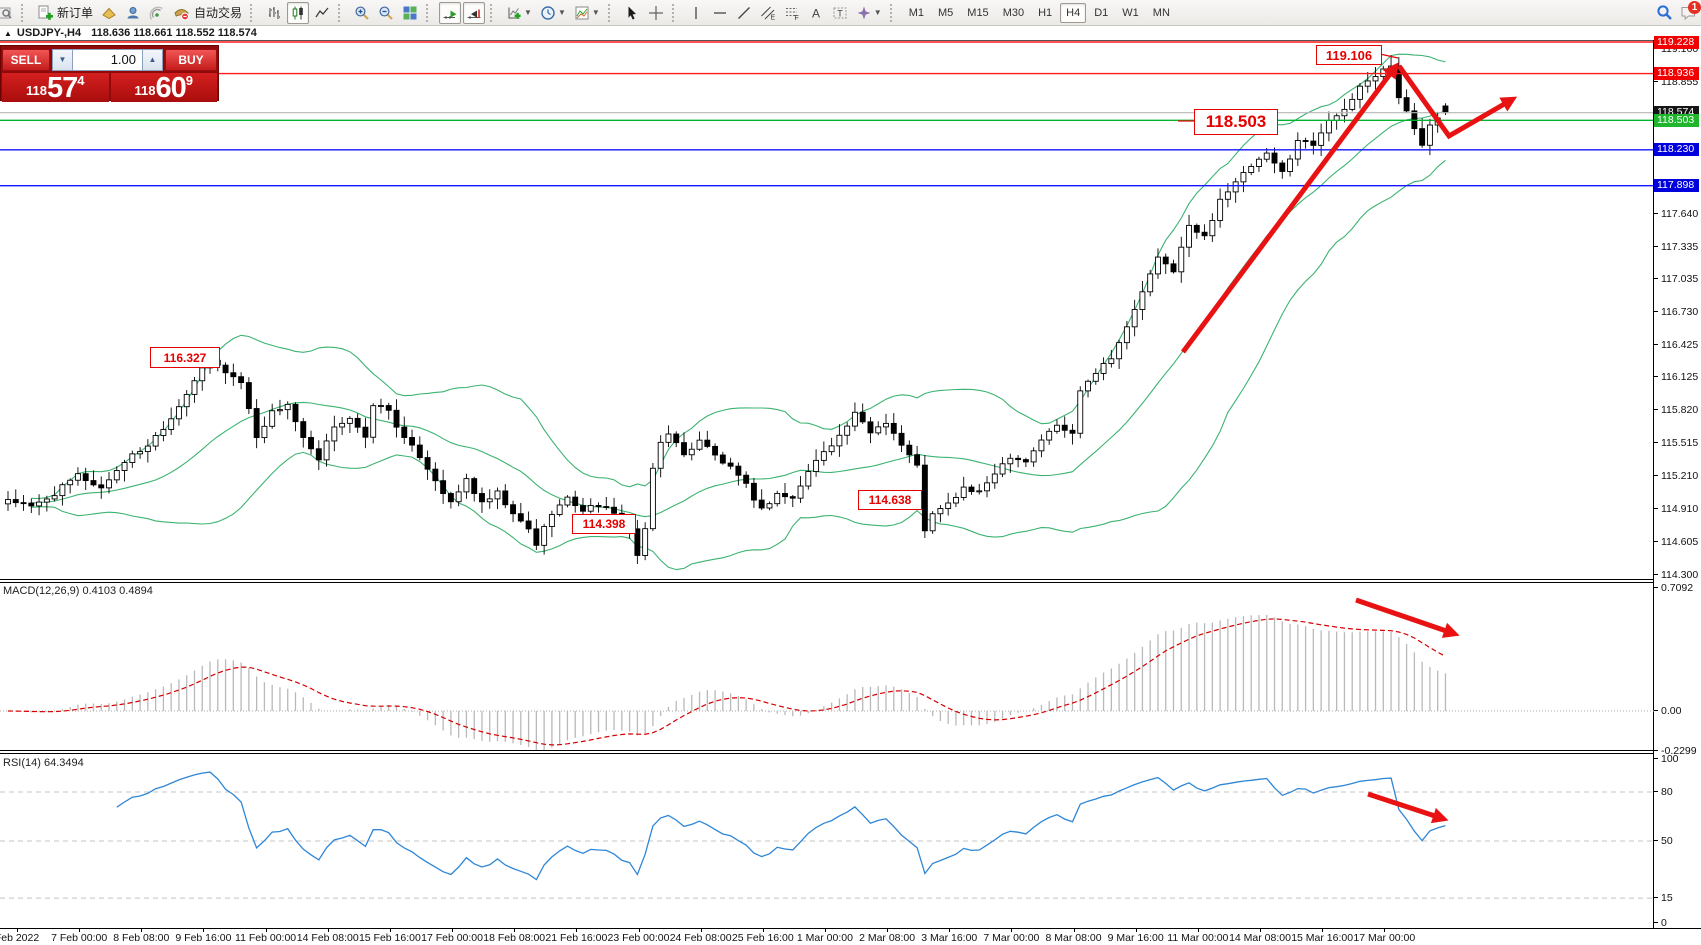  What do you see at coordinates (792, 13) in the screenshot?
I see `fibonacci-icon: F` at bounding box center [792, 13].